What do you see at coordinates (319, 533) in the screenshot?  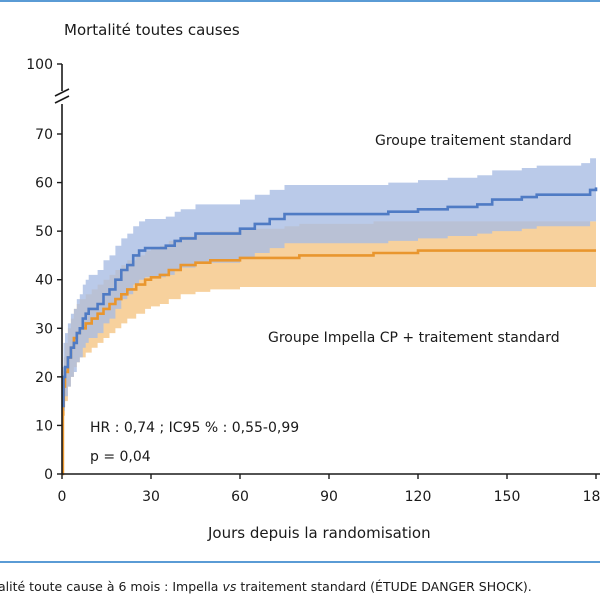 I see `x-axis-label: Jours depuis la randomisation` at bounding box center [319, 533].